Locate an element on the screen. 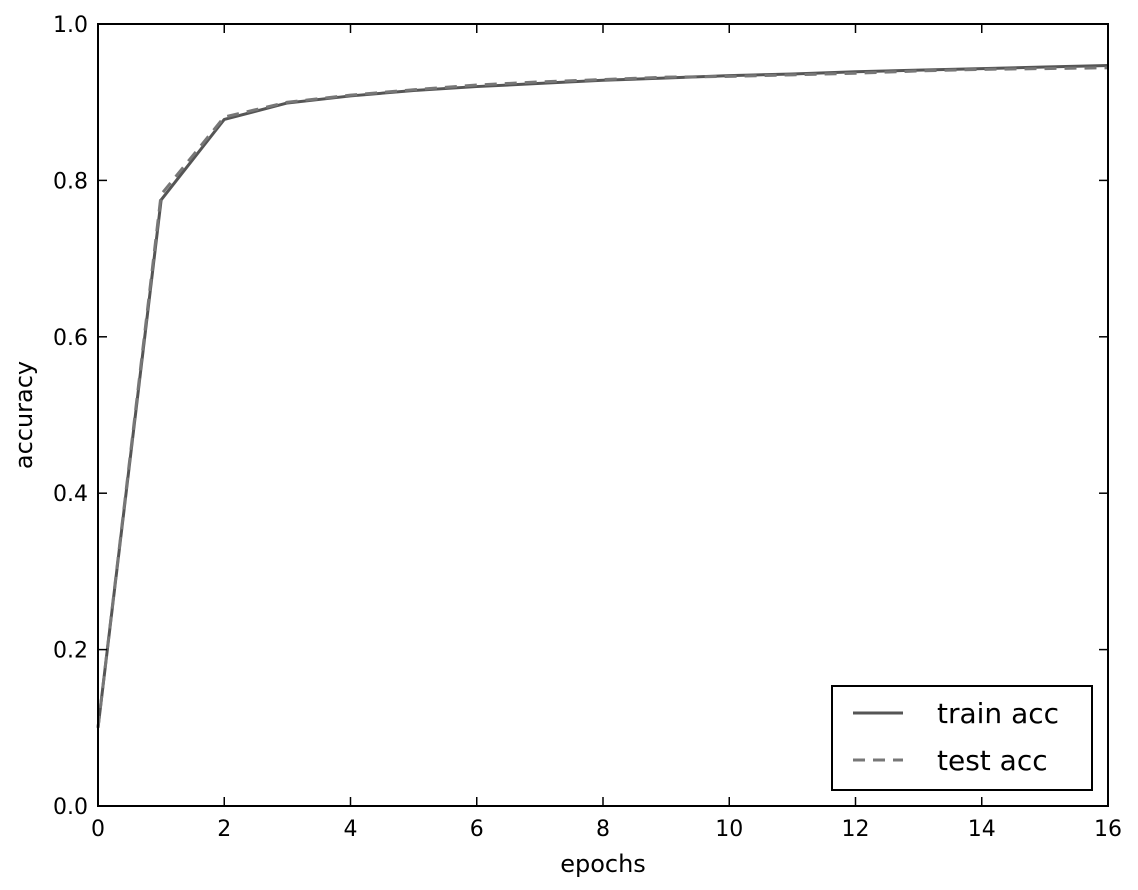 Image resolution: width=1138 pixels, height=890 pixels. y-tick-label-2: 0.4 is located at coordinates (70, 494).